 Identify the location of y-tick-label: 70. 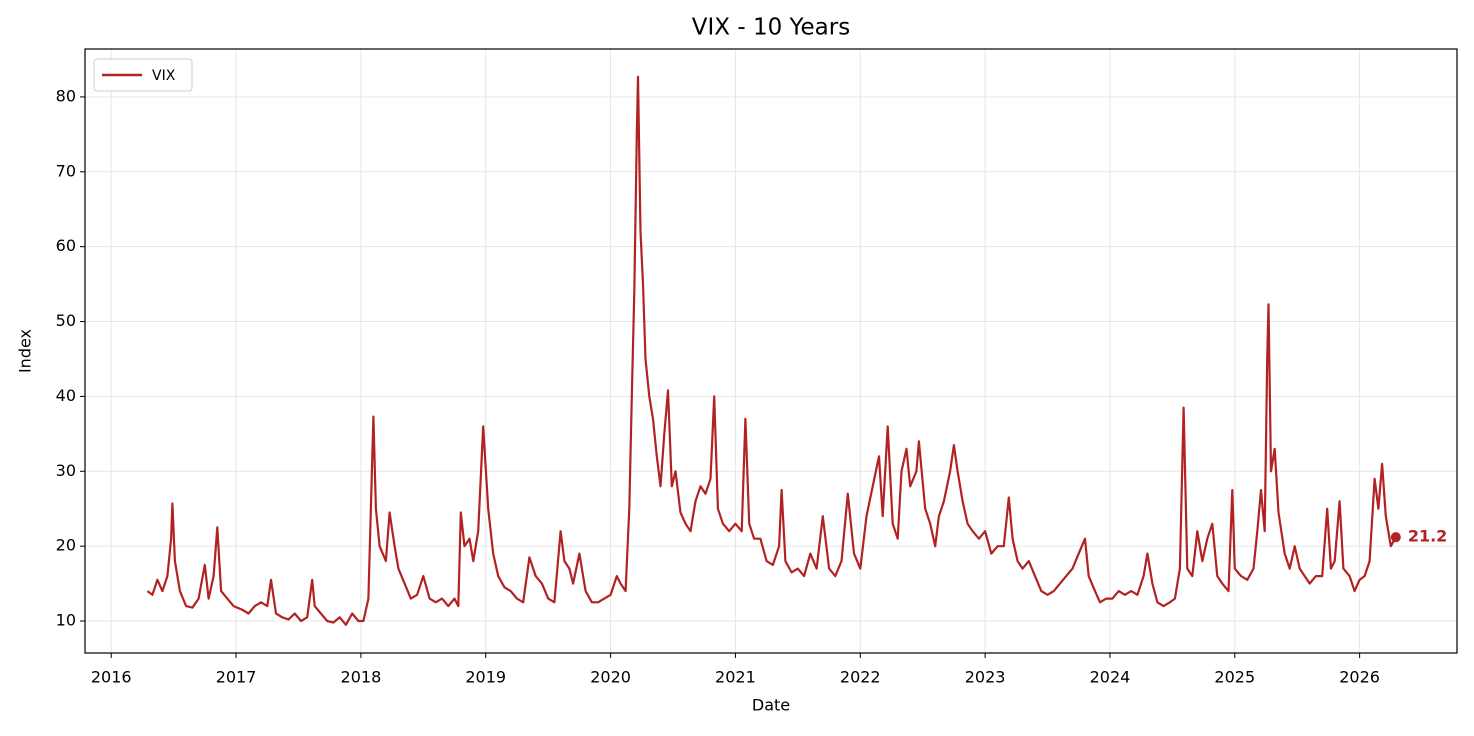
(66, 170).